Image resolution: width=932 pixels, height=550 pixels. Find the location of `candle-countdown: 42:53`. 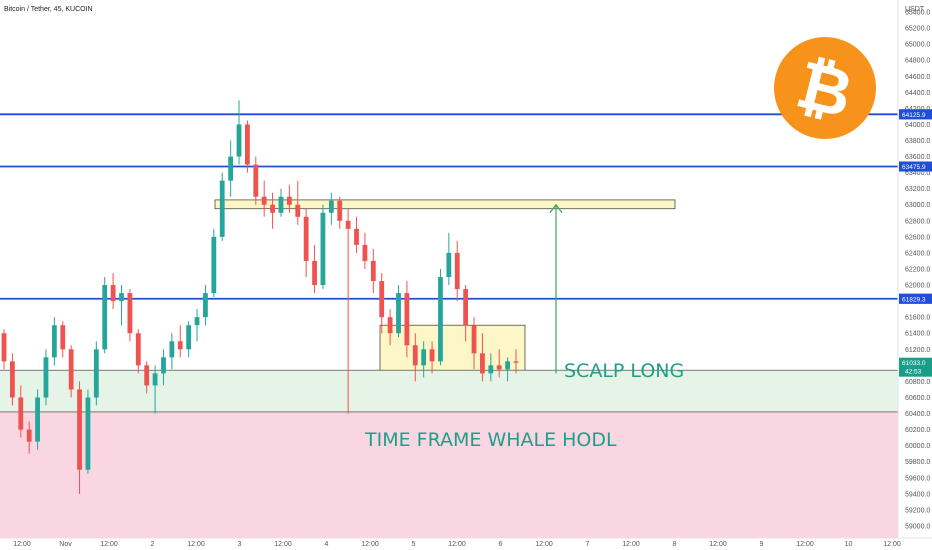

candle-countdown: 42:53 is located at coordinates (913, 372).